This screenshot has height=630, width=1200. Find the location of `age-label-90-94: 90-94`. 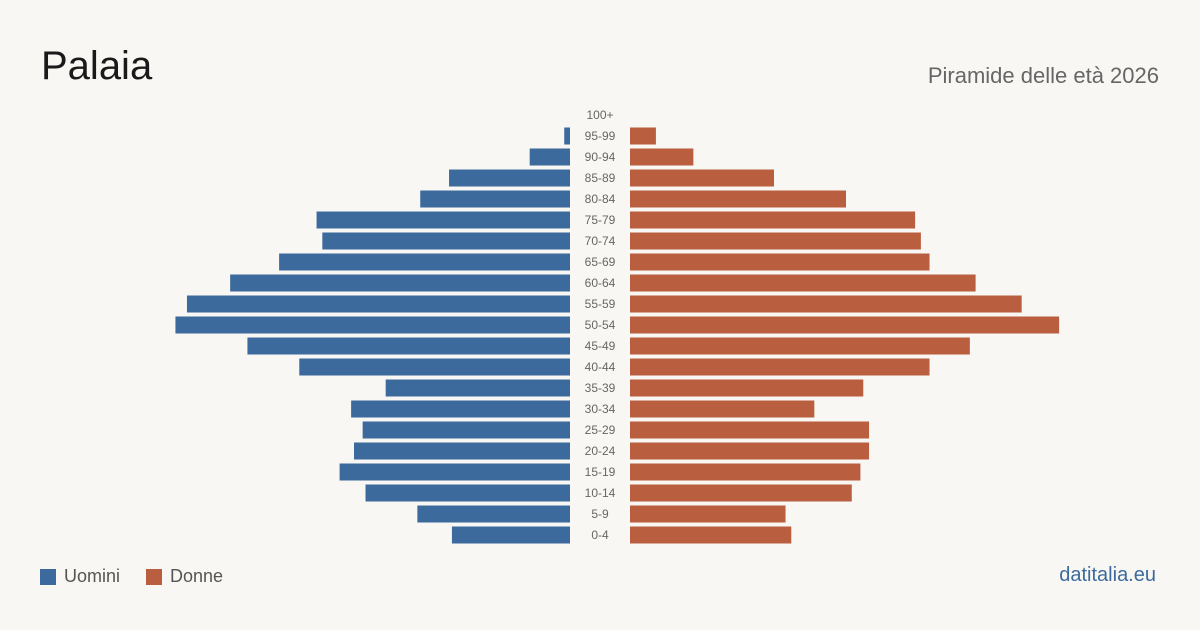

age-label-90-94: 90-94 is located at coordinates (600, 157).